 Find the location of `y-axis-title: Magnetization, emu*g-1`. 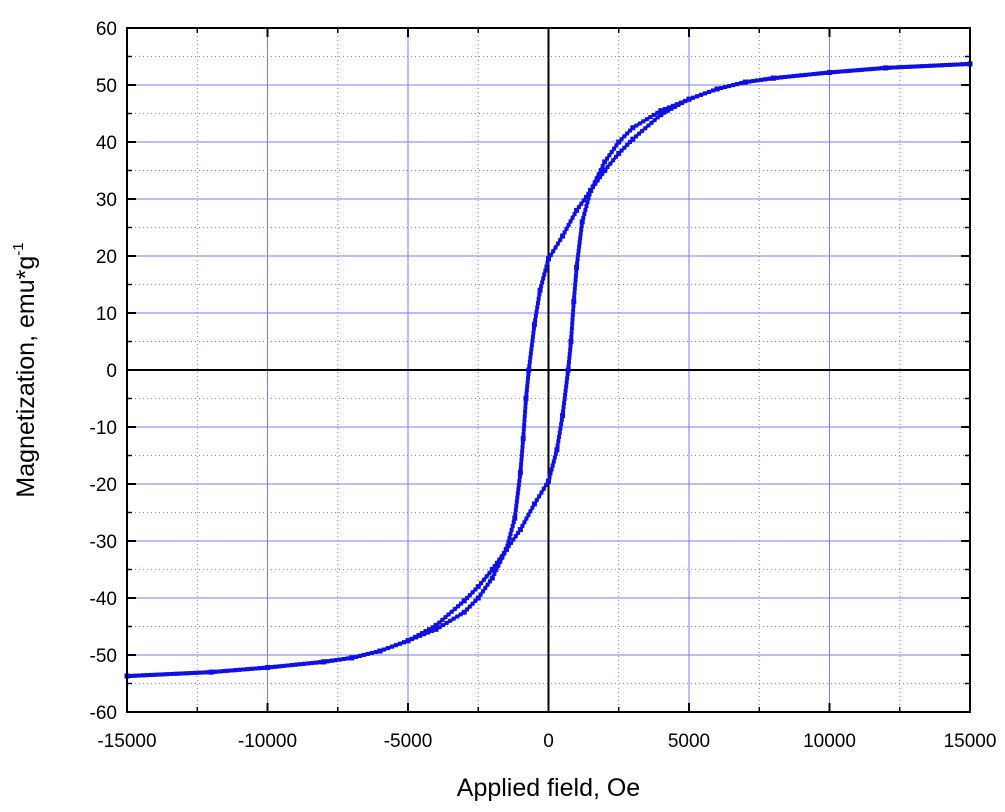

y-axis-title: Magnetization, emu*g-1 is located at coordinates (25, 369).